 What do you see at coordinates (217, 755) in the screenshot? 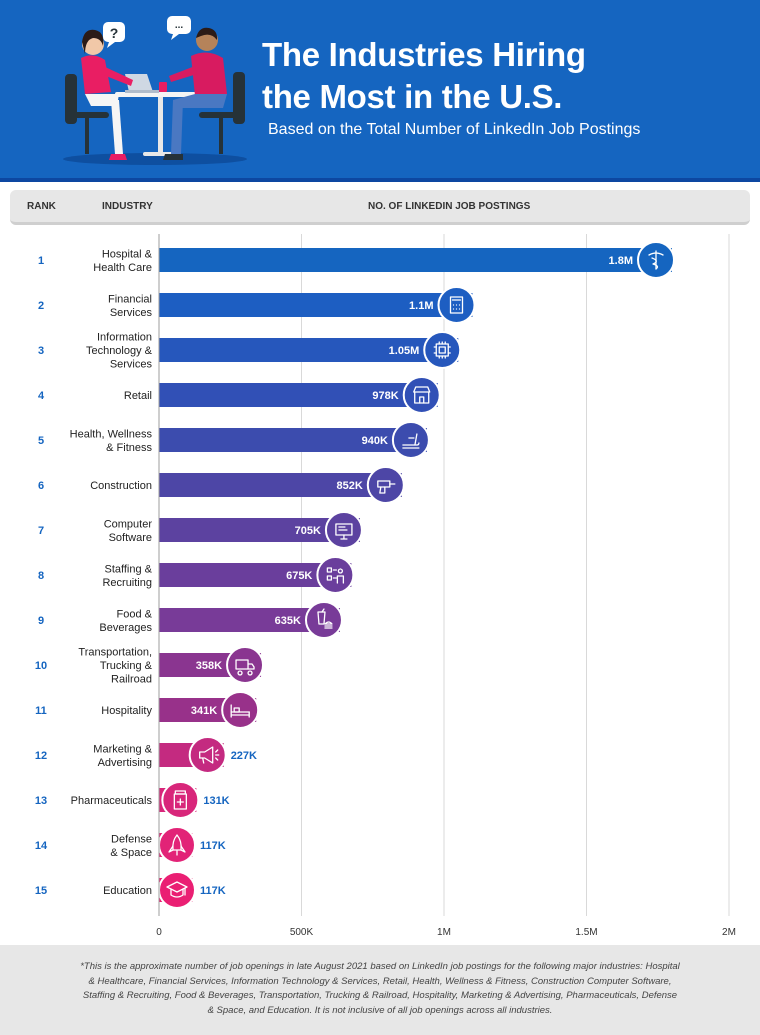
I see `megaphone-icon-stroke` at bounding box center [217, 755].